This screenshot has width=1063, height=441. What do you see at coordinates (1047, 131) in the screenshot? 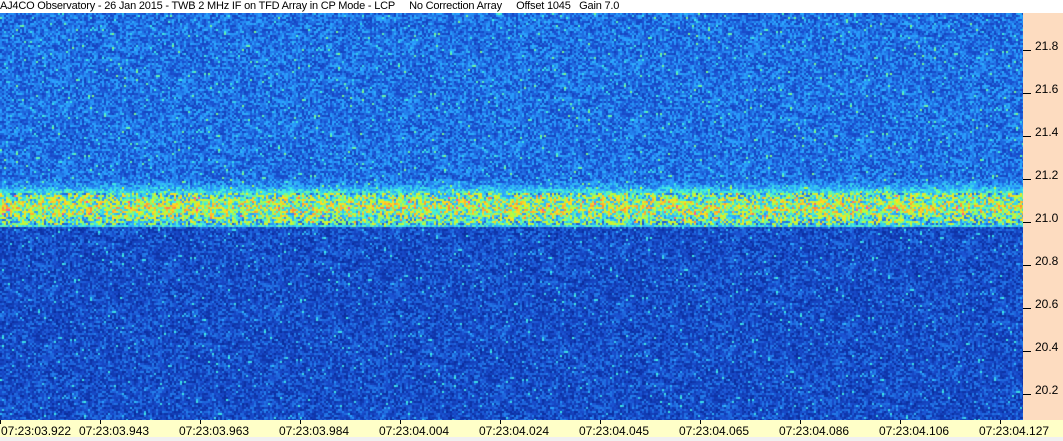
I see `y-tick-label: 21.4` at bounding box center [1047, 131].